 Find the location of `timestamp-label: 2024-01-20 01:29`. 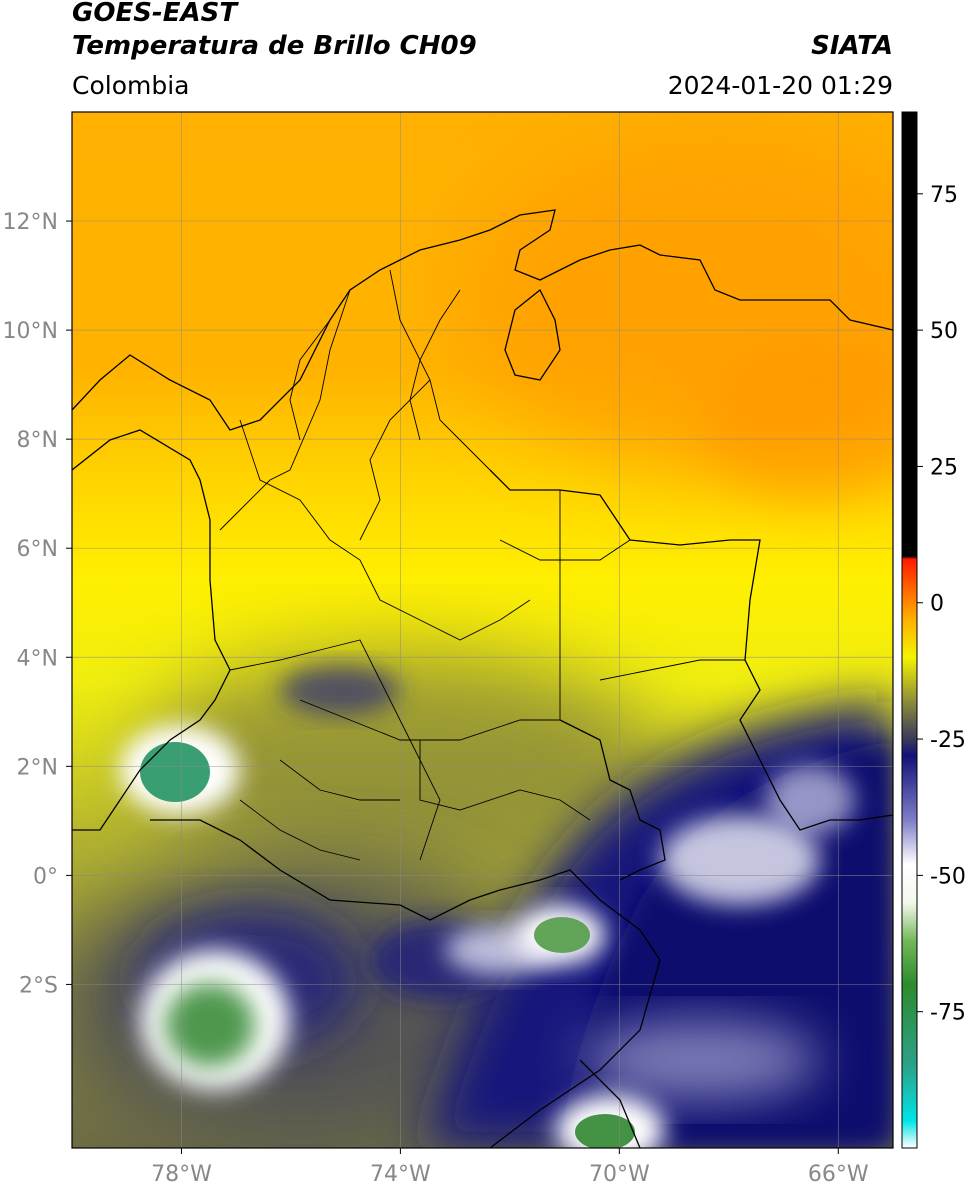

timestamp-label: 2024-01-20 01:29 is located at coordinates (780, 85).